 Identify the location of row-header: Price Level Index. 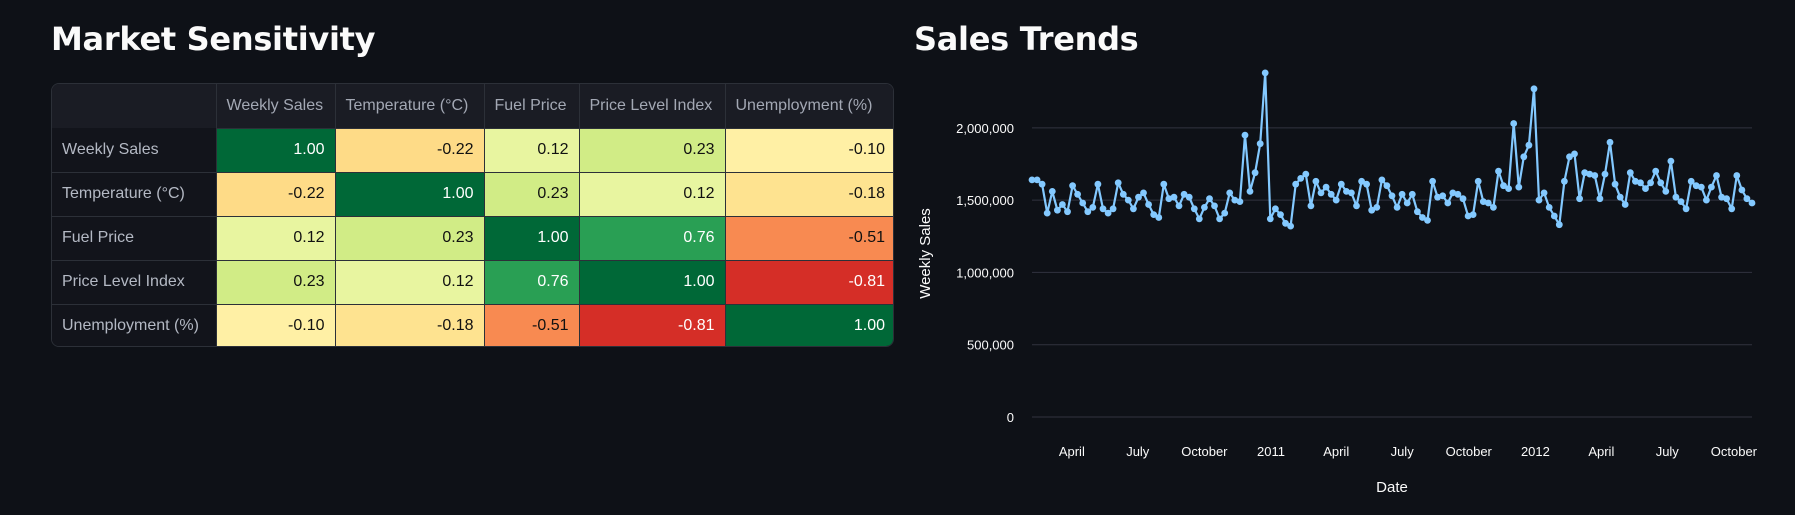
(134, 282).